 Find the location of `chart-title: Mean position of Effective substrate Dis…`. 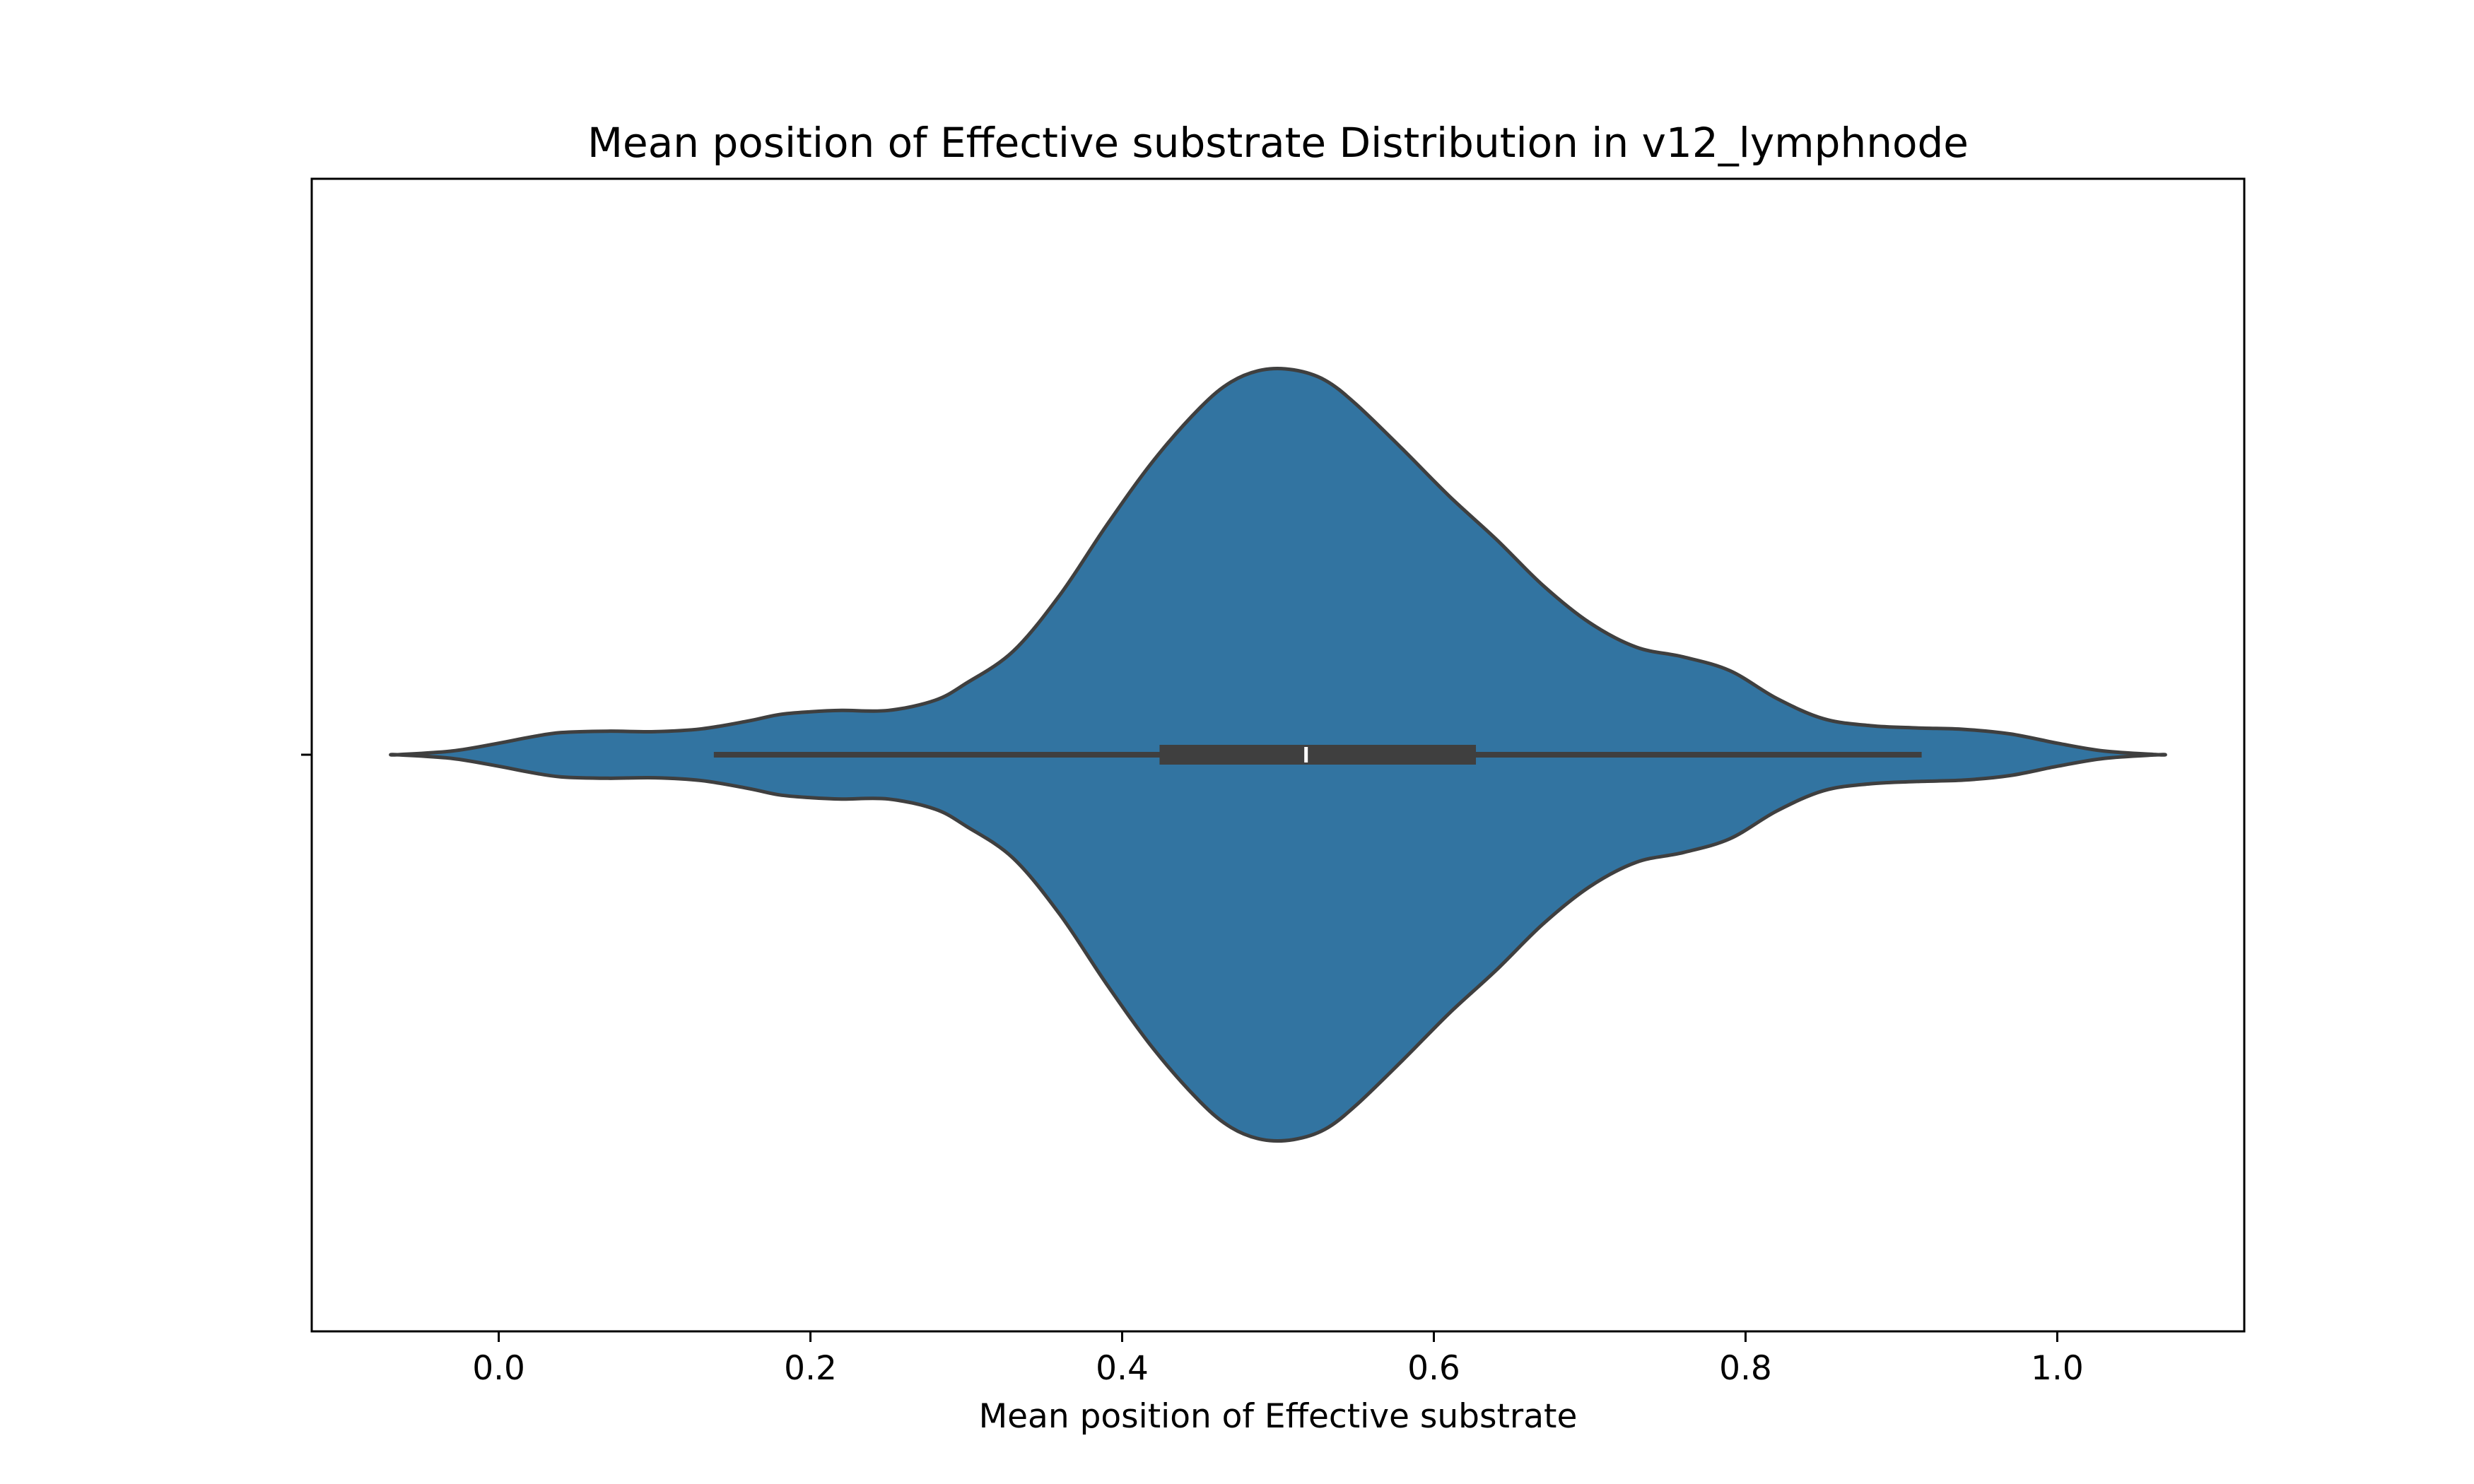

chart-title: Mean position of Effective substrate Dis… is located at coordinates (1278, 143).